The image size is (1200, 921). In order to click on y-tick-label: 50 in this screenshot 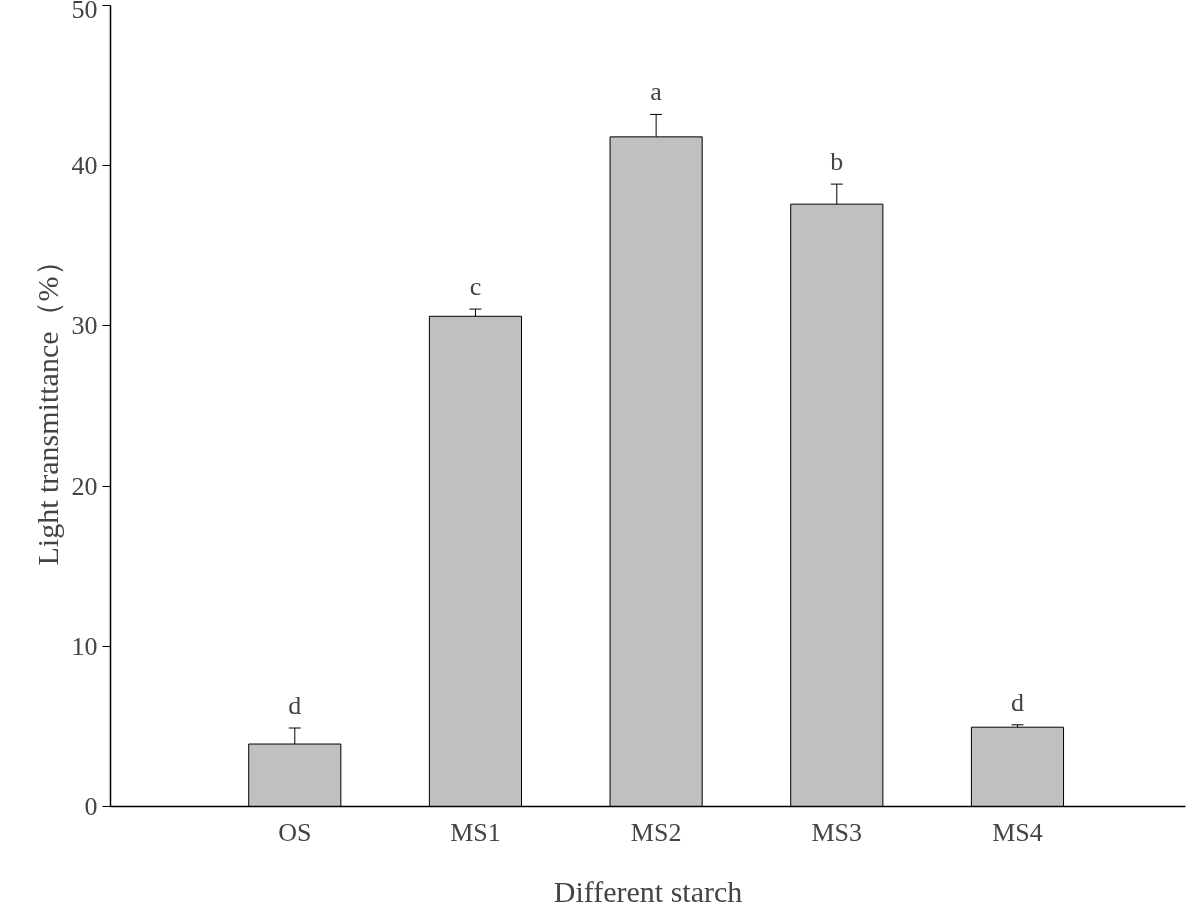, I will do `click(84, 12)`.